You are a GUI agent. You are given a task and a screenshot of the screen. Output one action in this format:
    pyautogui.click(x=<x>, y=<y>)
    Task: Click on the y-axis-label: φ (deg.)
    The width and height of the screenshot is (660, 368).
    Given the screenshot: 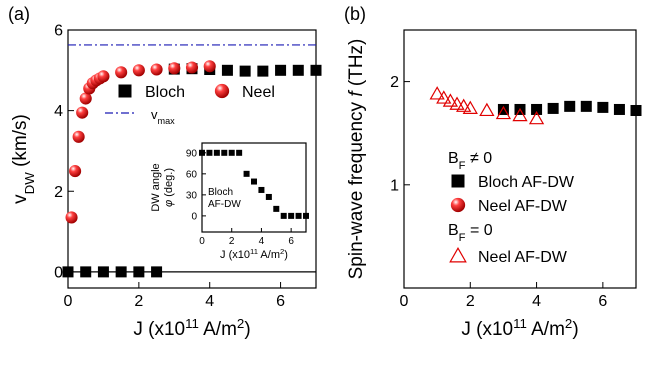 What is the action you would take?
    pyautogui.click(x=169, y=187)
    